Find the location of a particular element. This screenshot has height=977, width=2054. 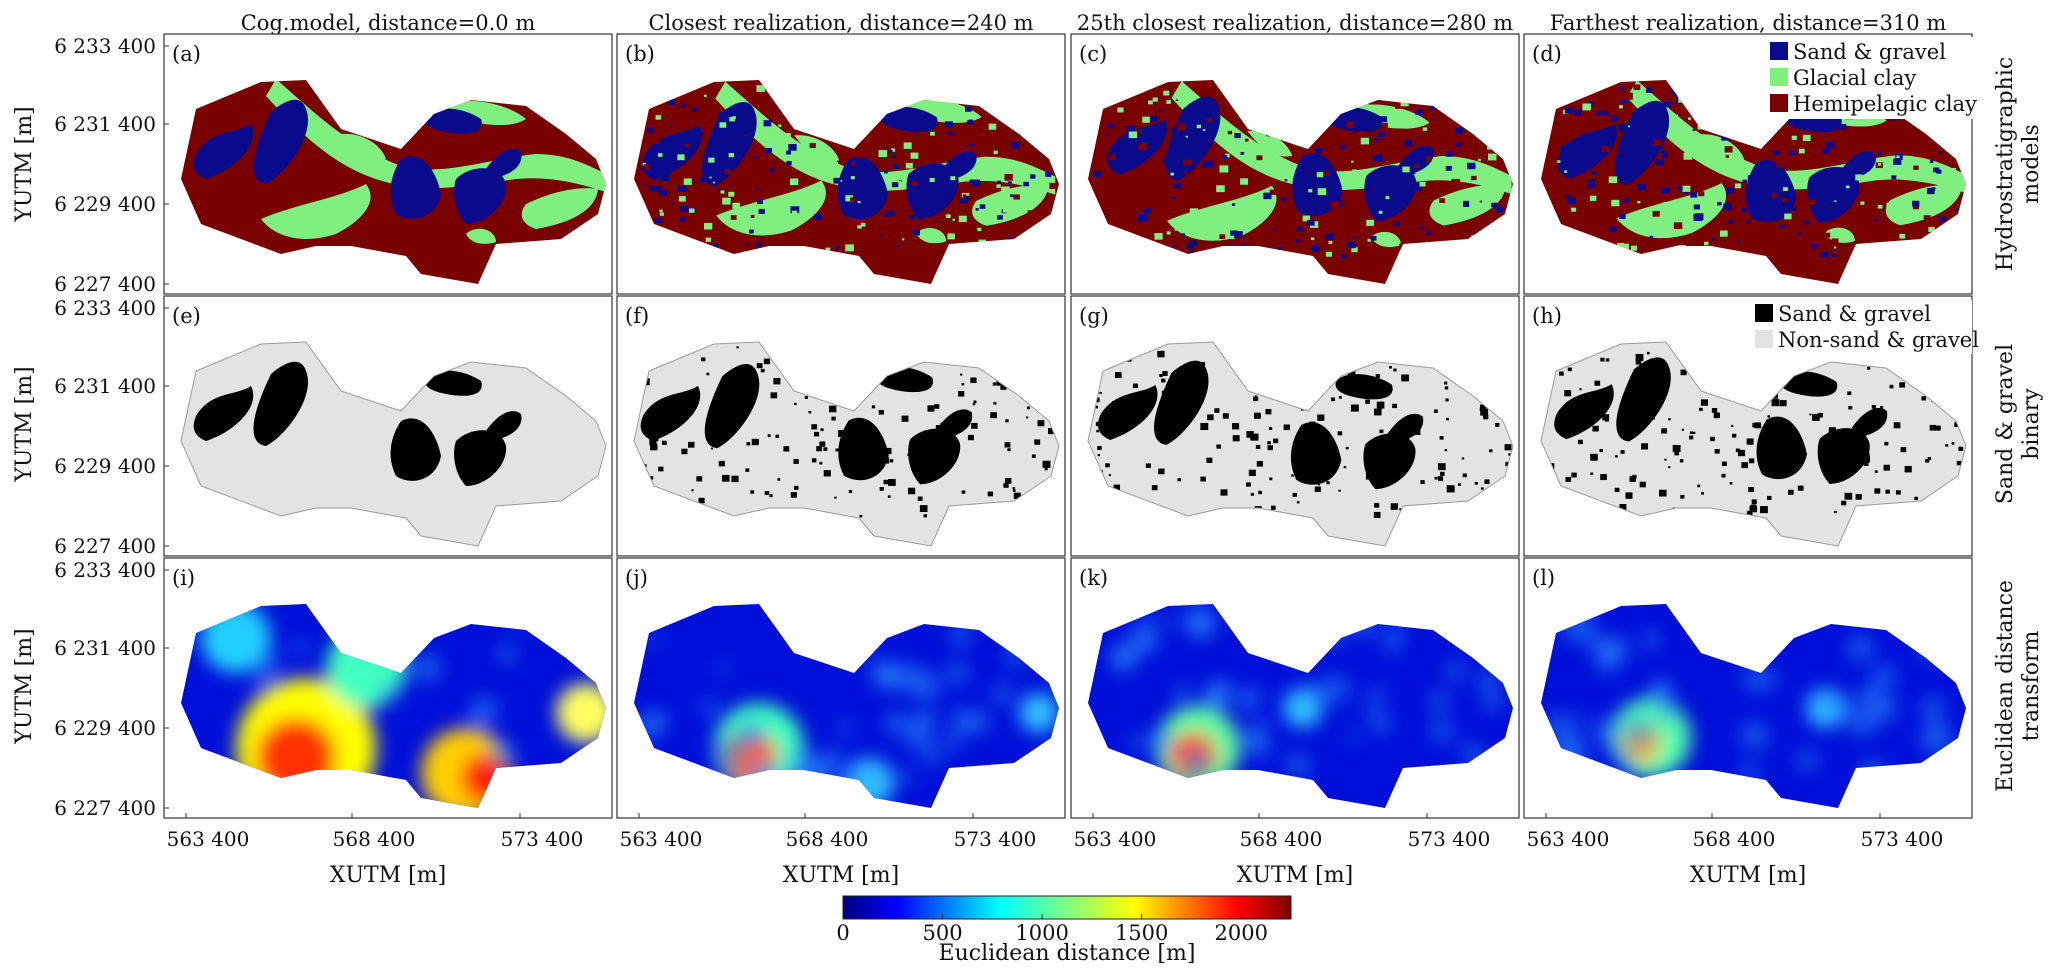

column-title-3: 25th closest realization, distance=280 m is located at coordinates (1295, 23).